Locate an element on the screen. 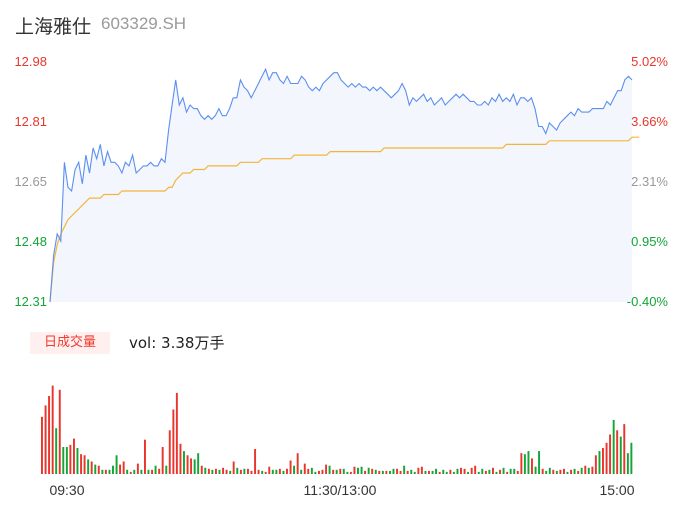  percent-tick-label: -0.40% is located at coordinates (648, 301).